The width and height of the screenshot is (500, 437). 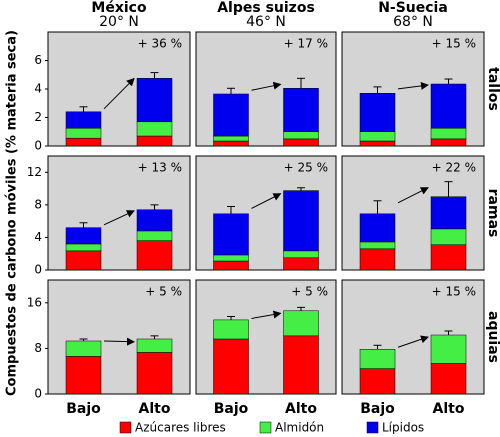 I want to click on y-tick-label: 12, so click(x=34, y=172).